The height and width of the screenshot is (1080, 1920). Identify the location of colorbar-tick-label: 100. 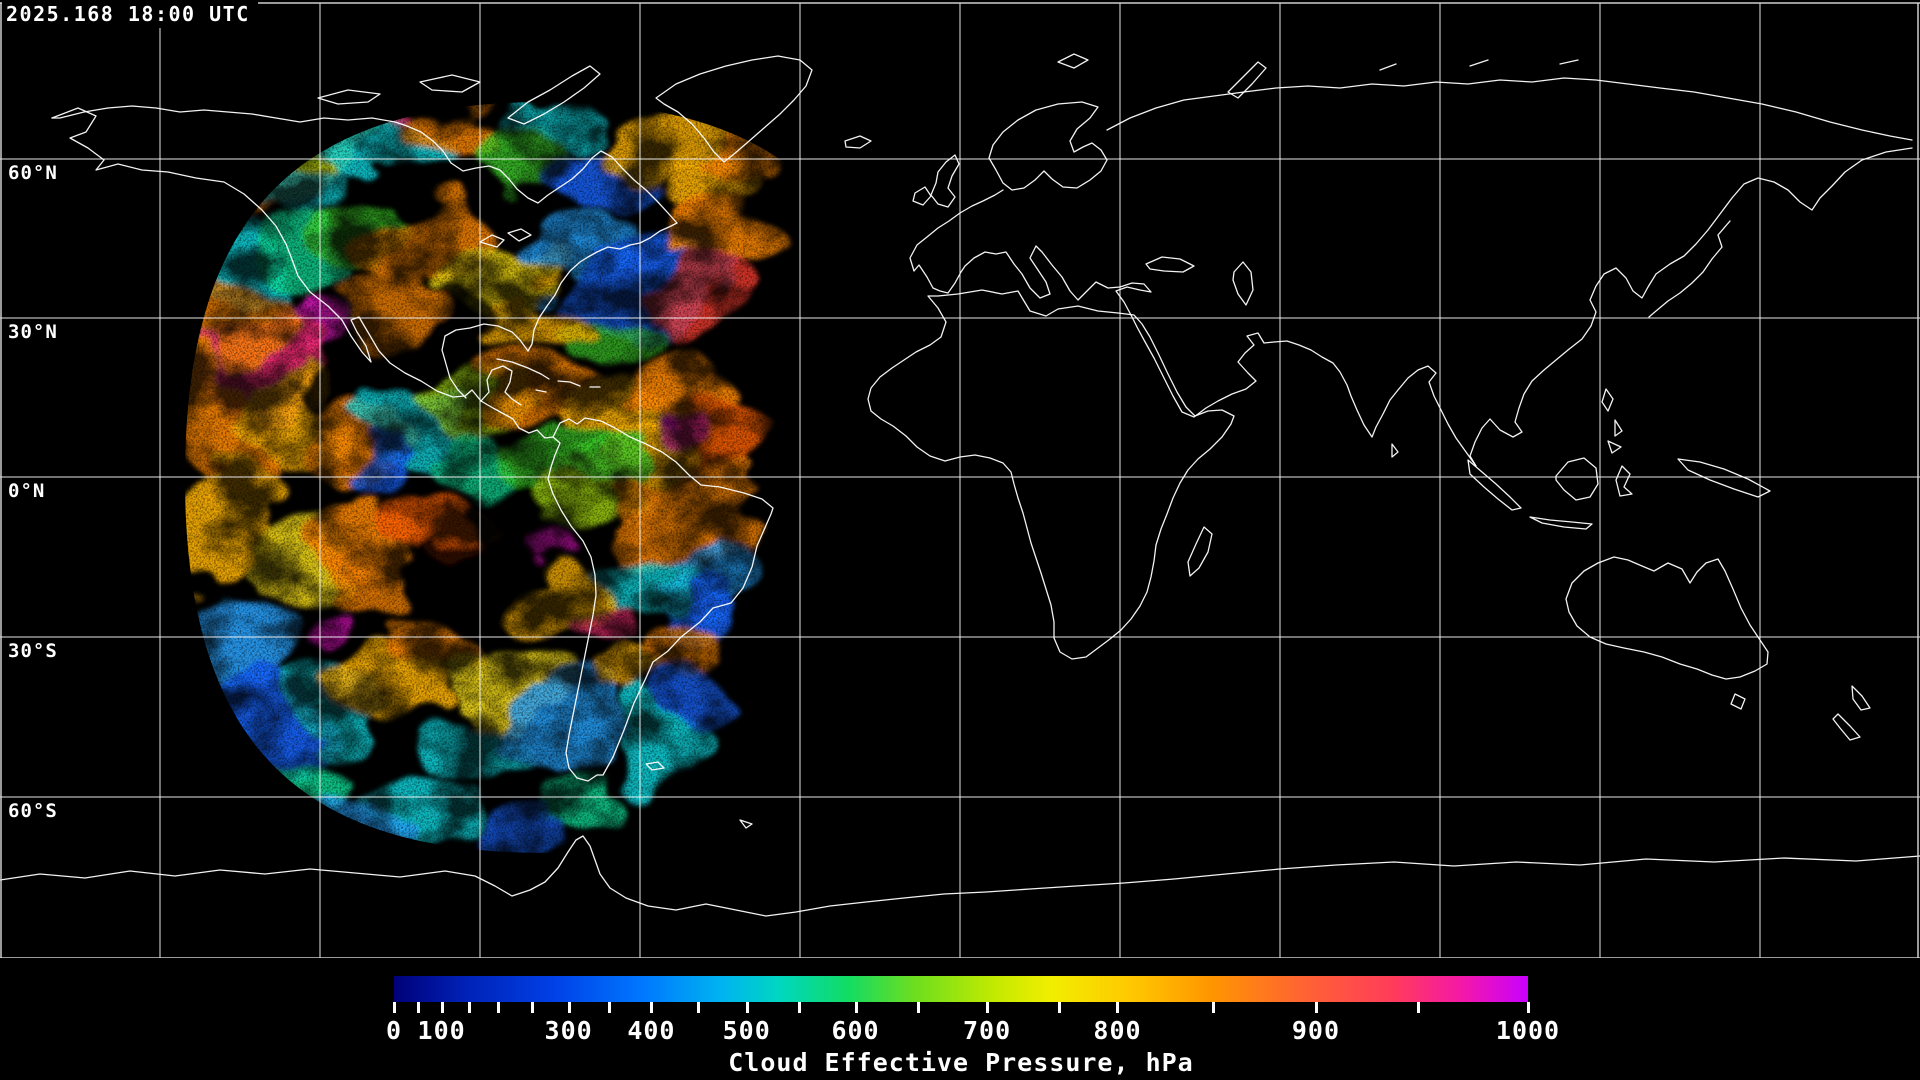
(441, 1030).